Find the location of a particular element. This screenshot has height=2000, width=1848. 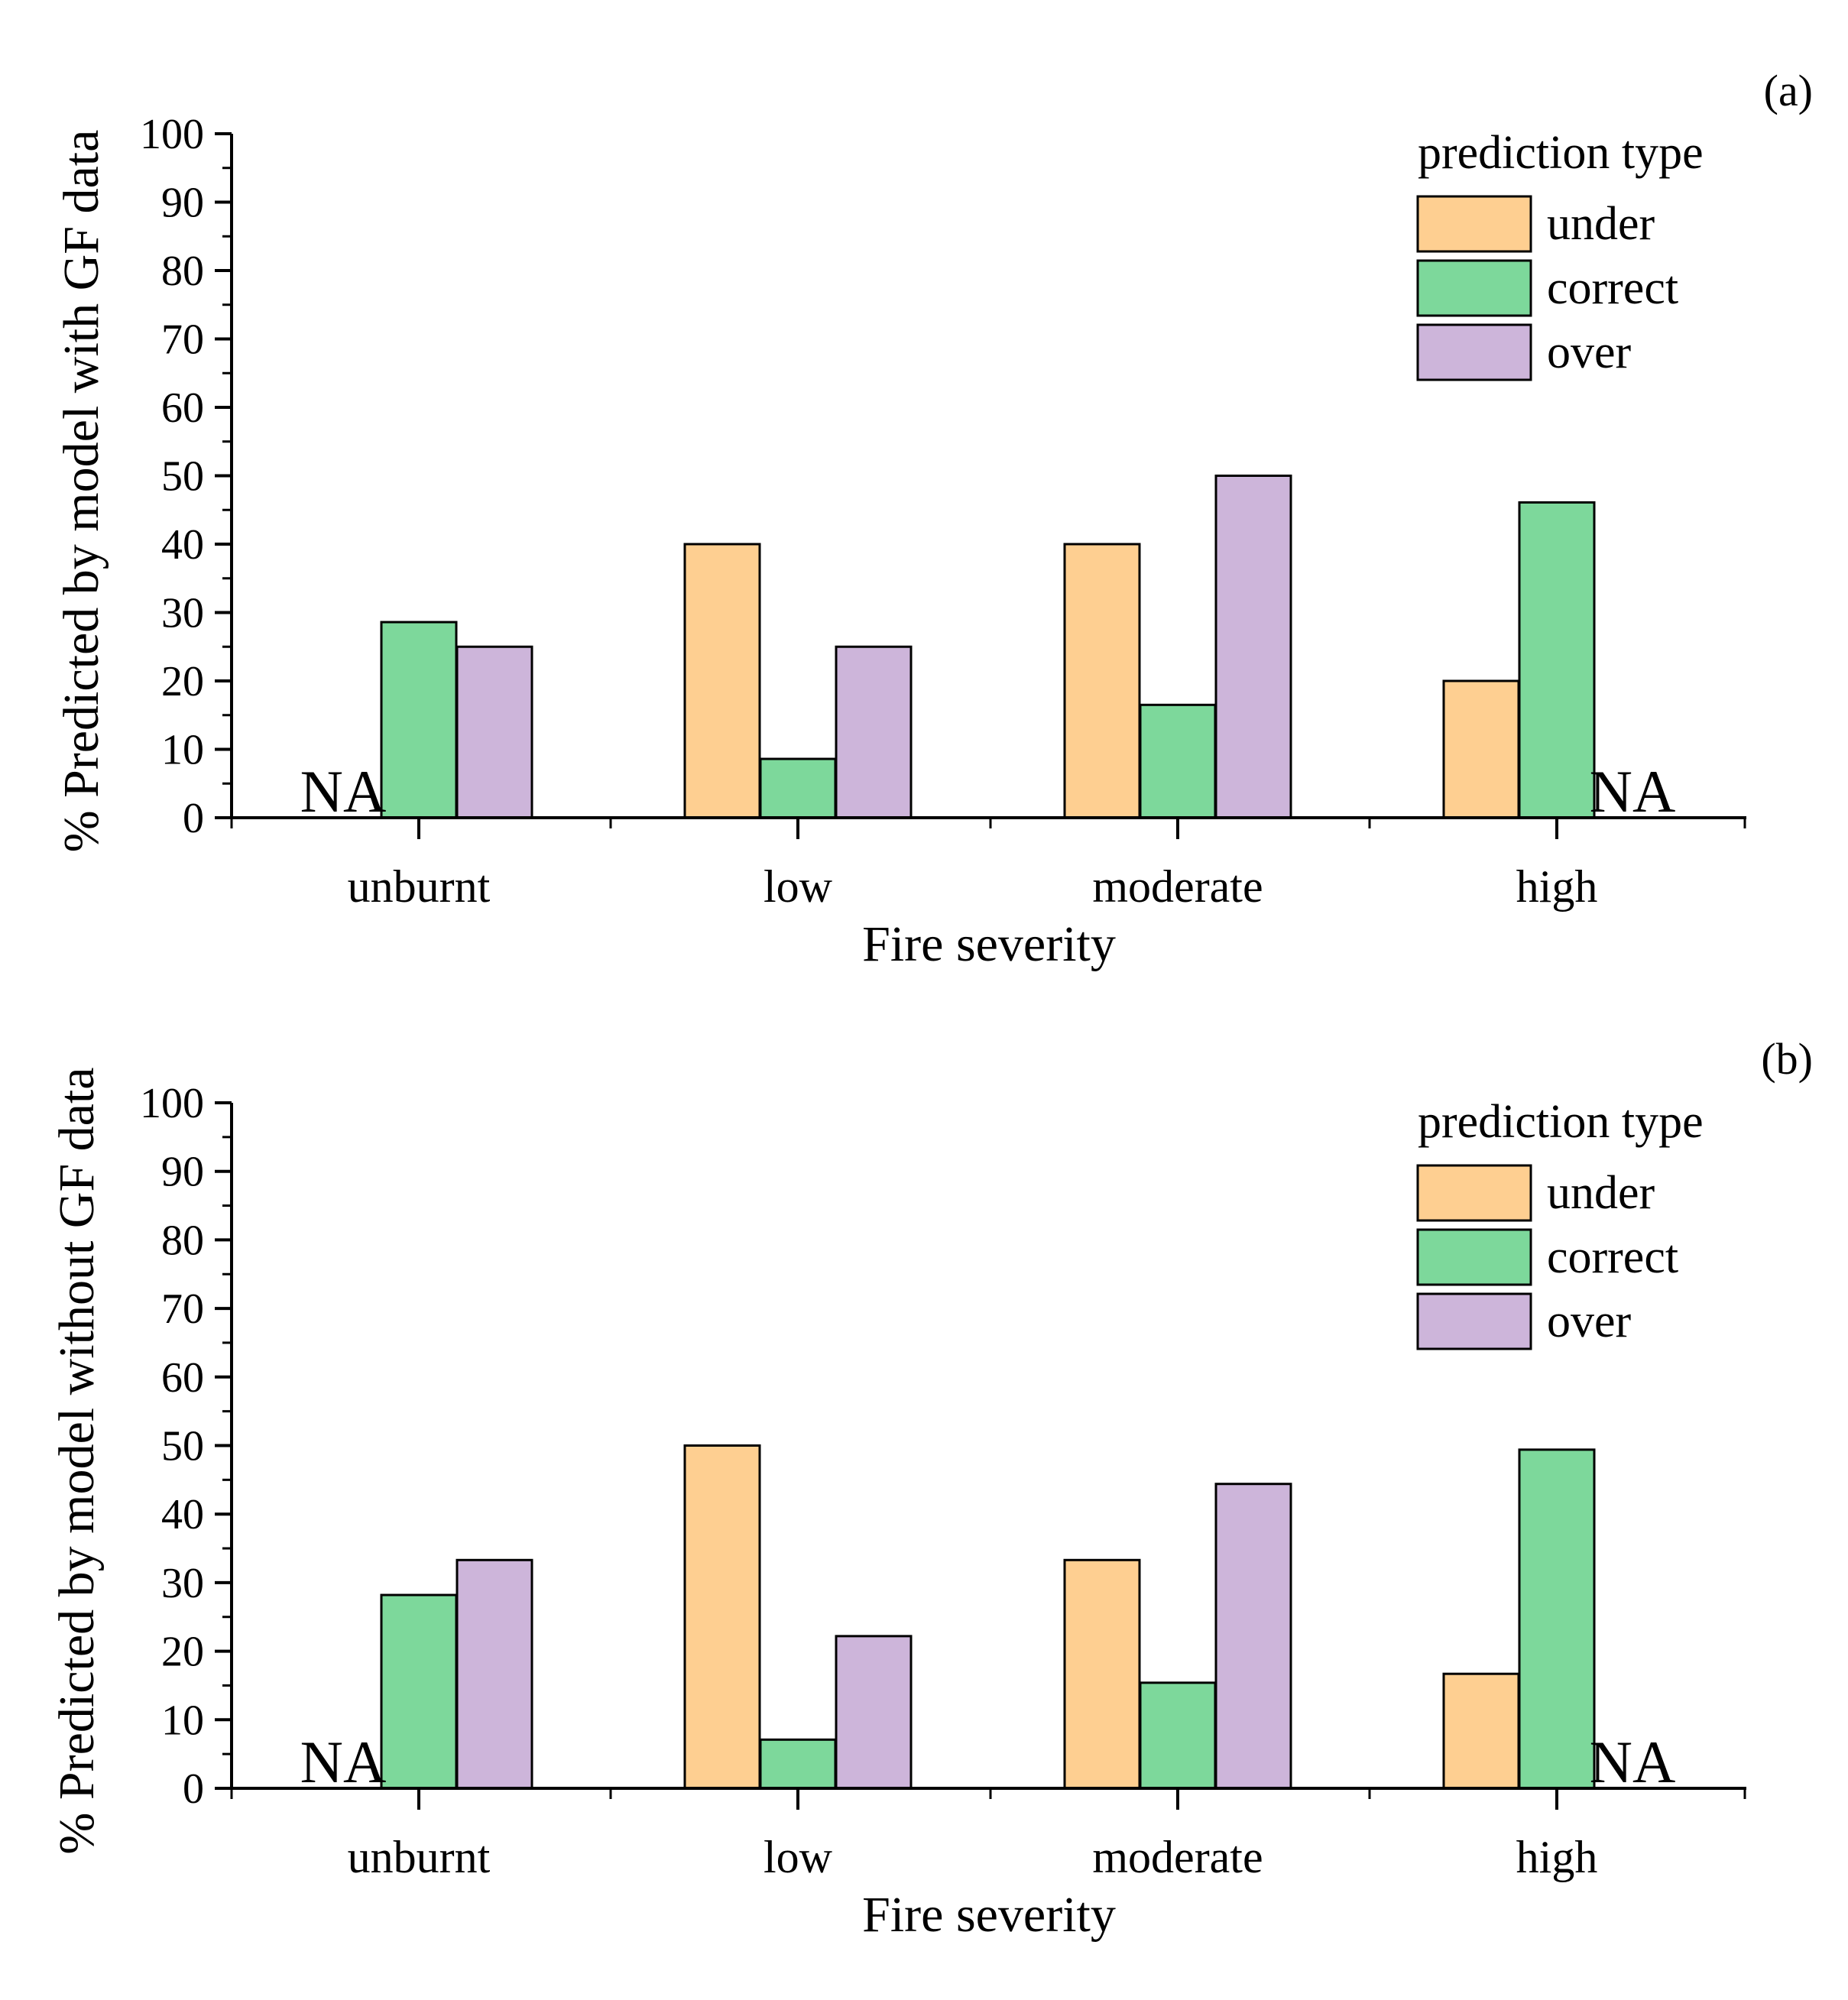

y-axis-title: % Predicted by model with GF data is located at coordinates (81, 491).